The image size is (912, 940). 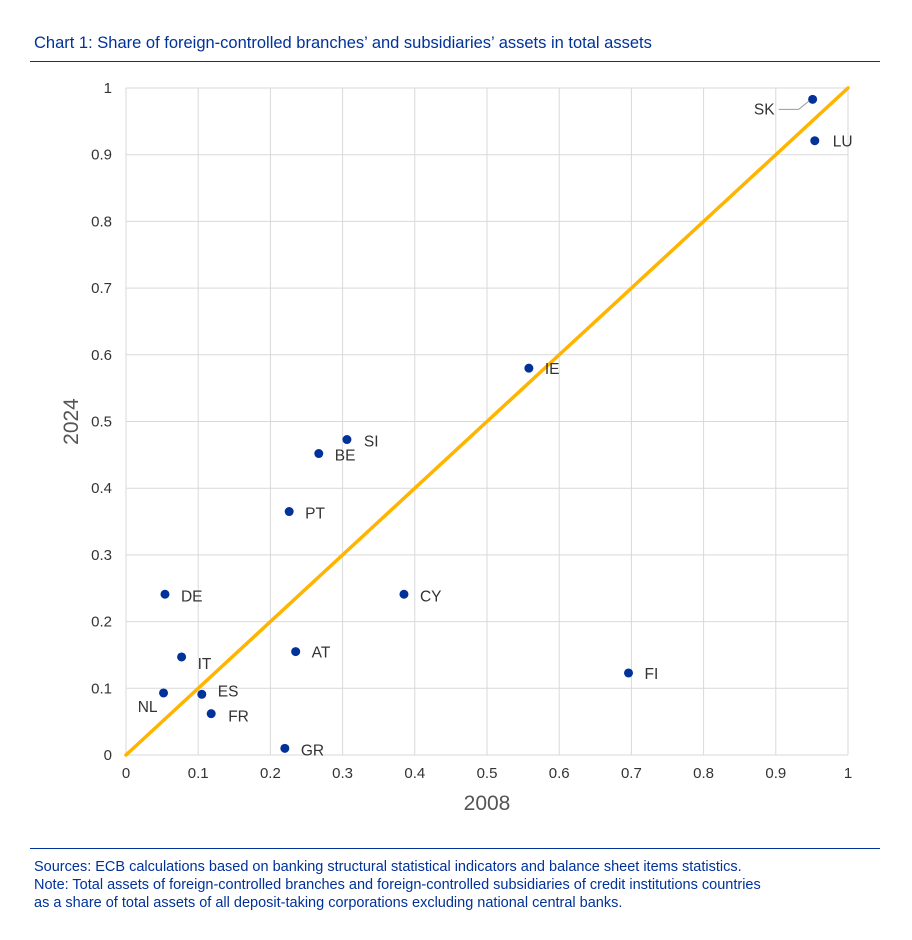 I want to click on point-label-nl: NL, so click(x=148, y=707).